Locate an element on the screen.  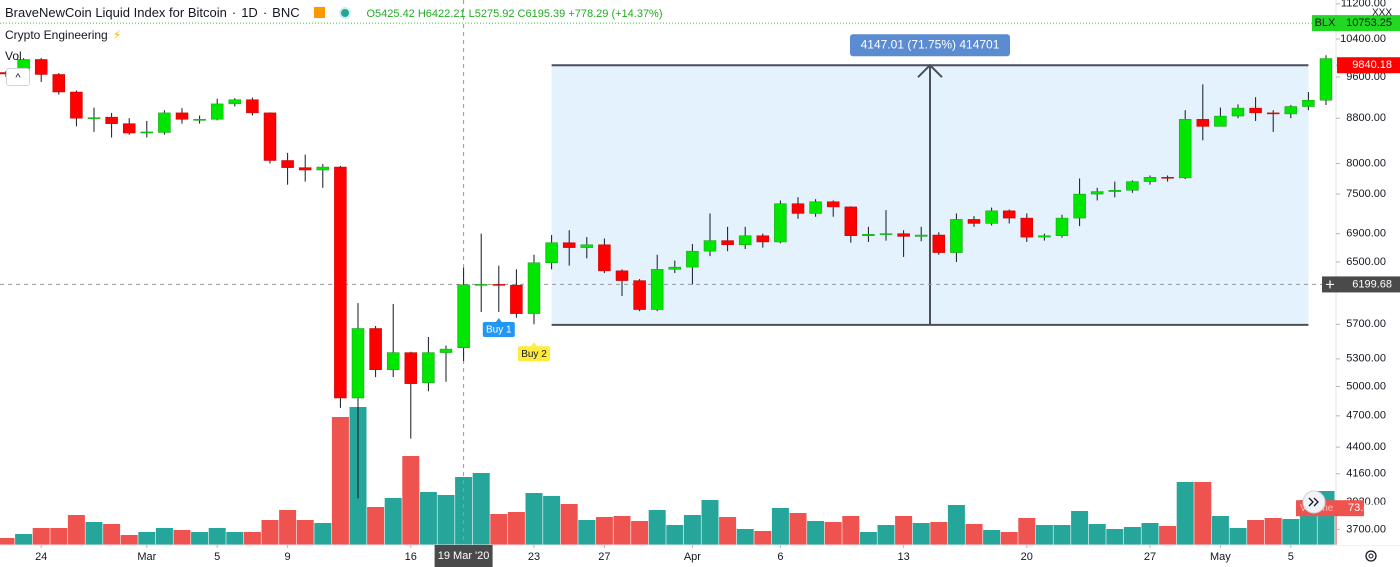
crosshair-date-label: 19 Mar '20 is located at coordinates (464, 556).